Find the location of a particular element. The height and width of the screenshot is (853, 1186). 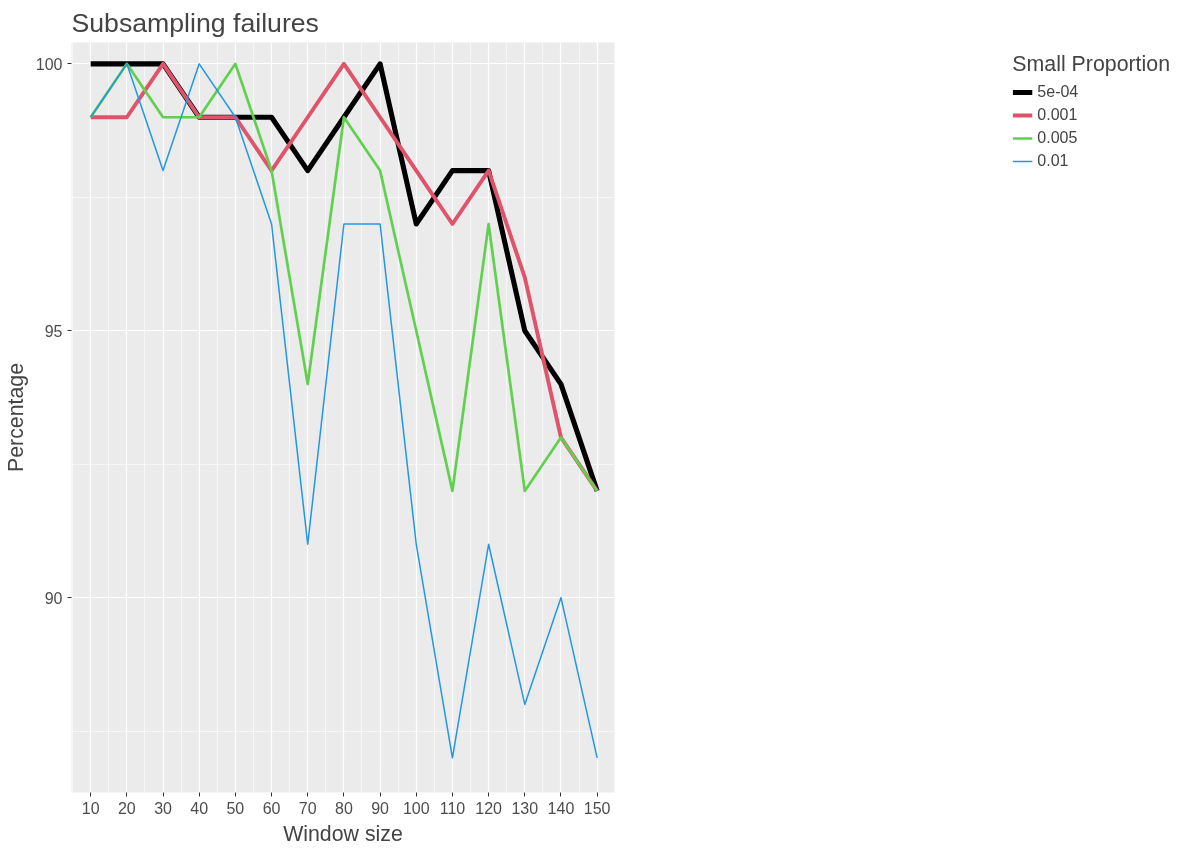

x-tick-label: 50 is located at coordinates (235, 808).